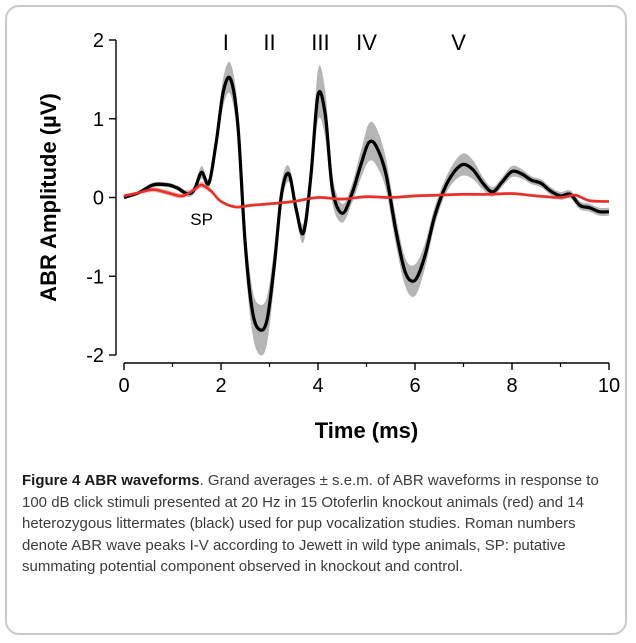  I want to click on peak-label-0: I, so click(226, 42).